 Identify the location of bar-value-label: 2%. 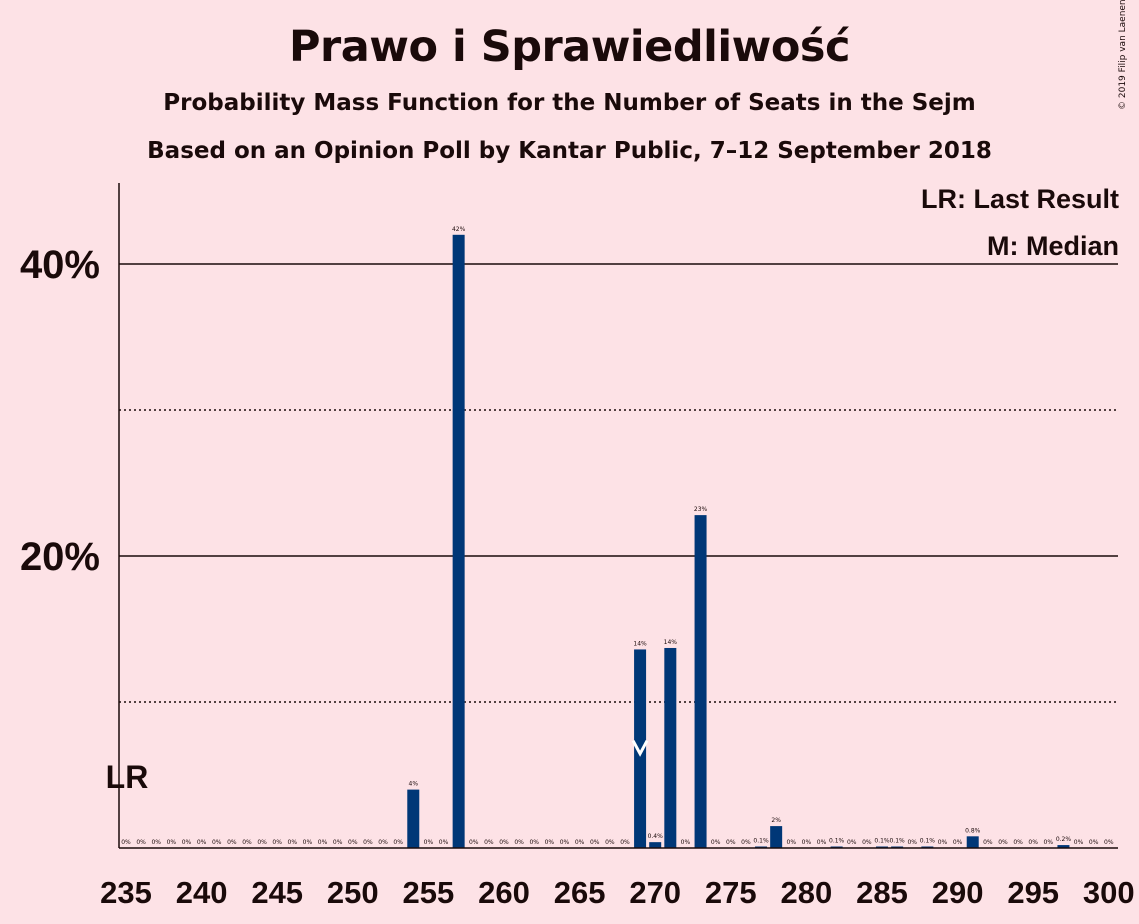
(776, 820).